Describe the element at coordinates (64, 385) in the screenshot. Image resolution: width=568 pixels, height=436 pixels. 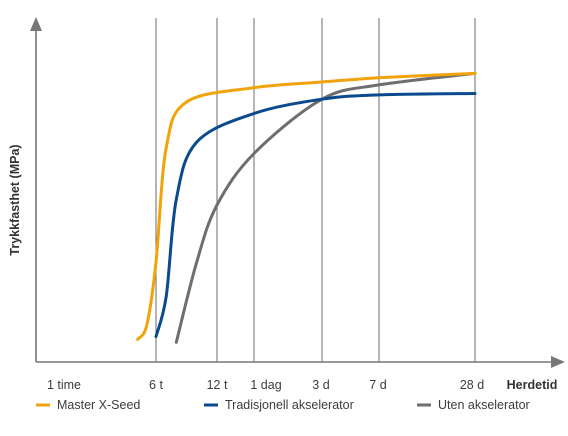
I see `x-tick-1-time: 1 time` at that location.